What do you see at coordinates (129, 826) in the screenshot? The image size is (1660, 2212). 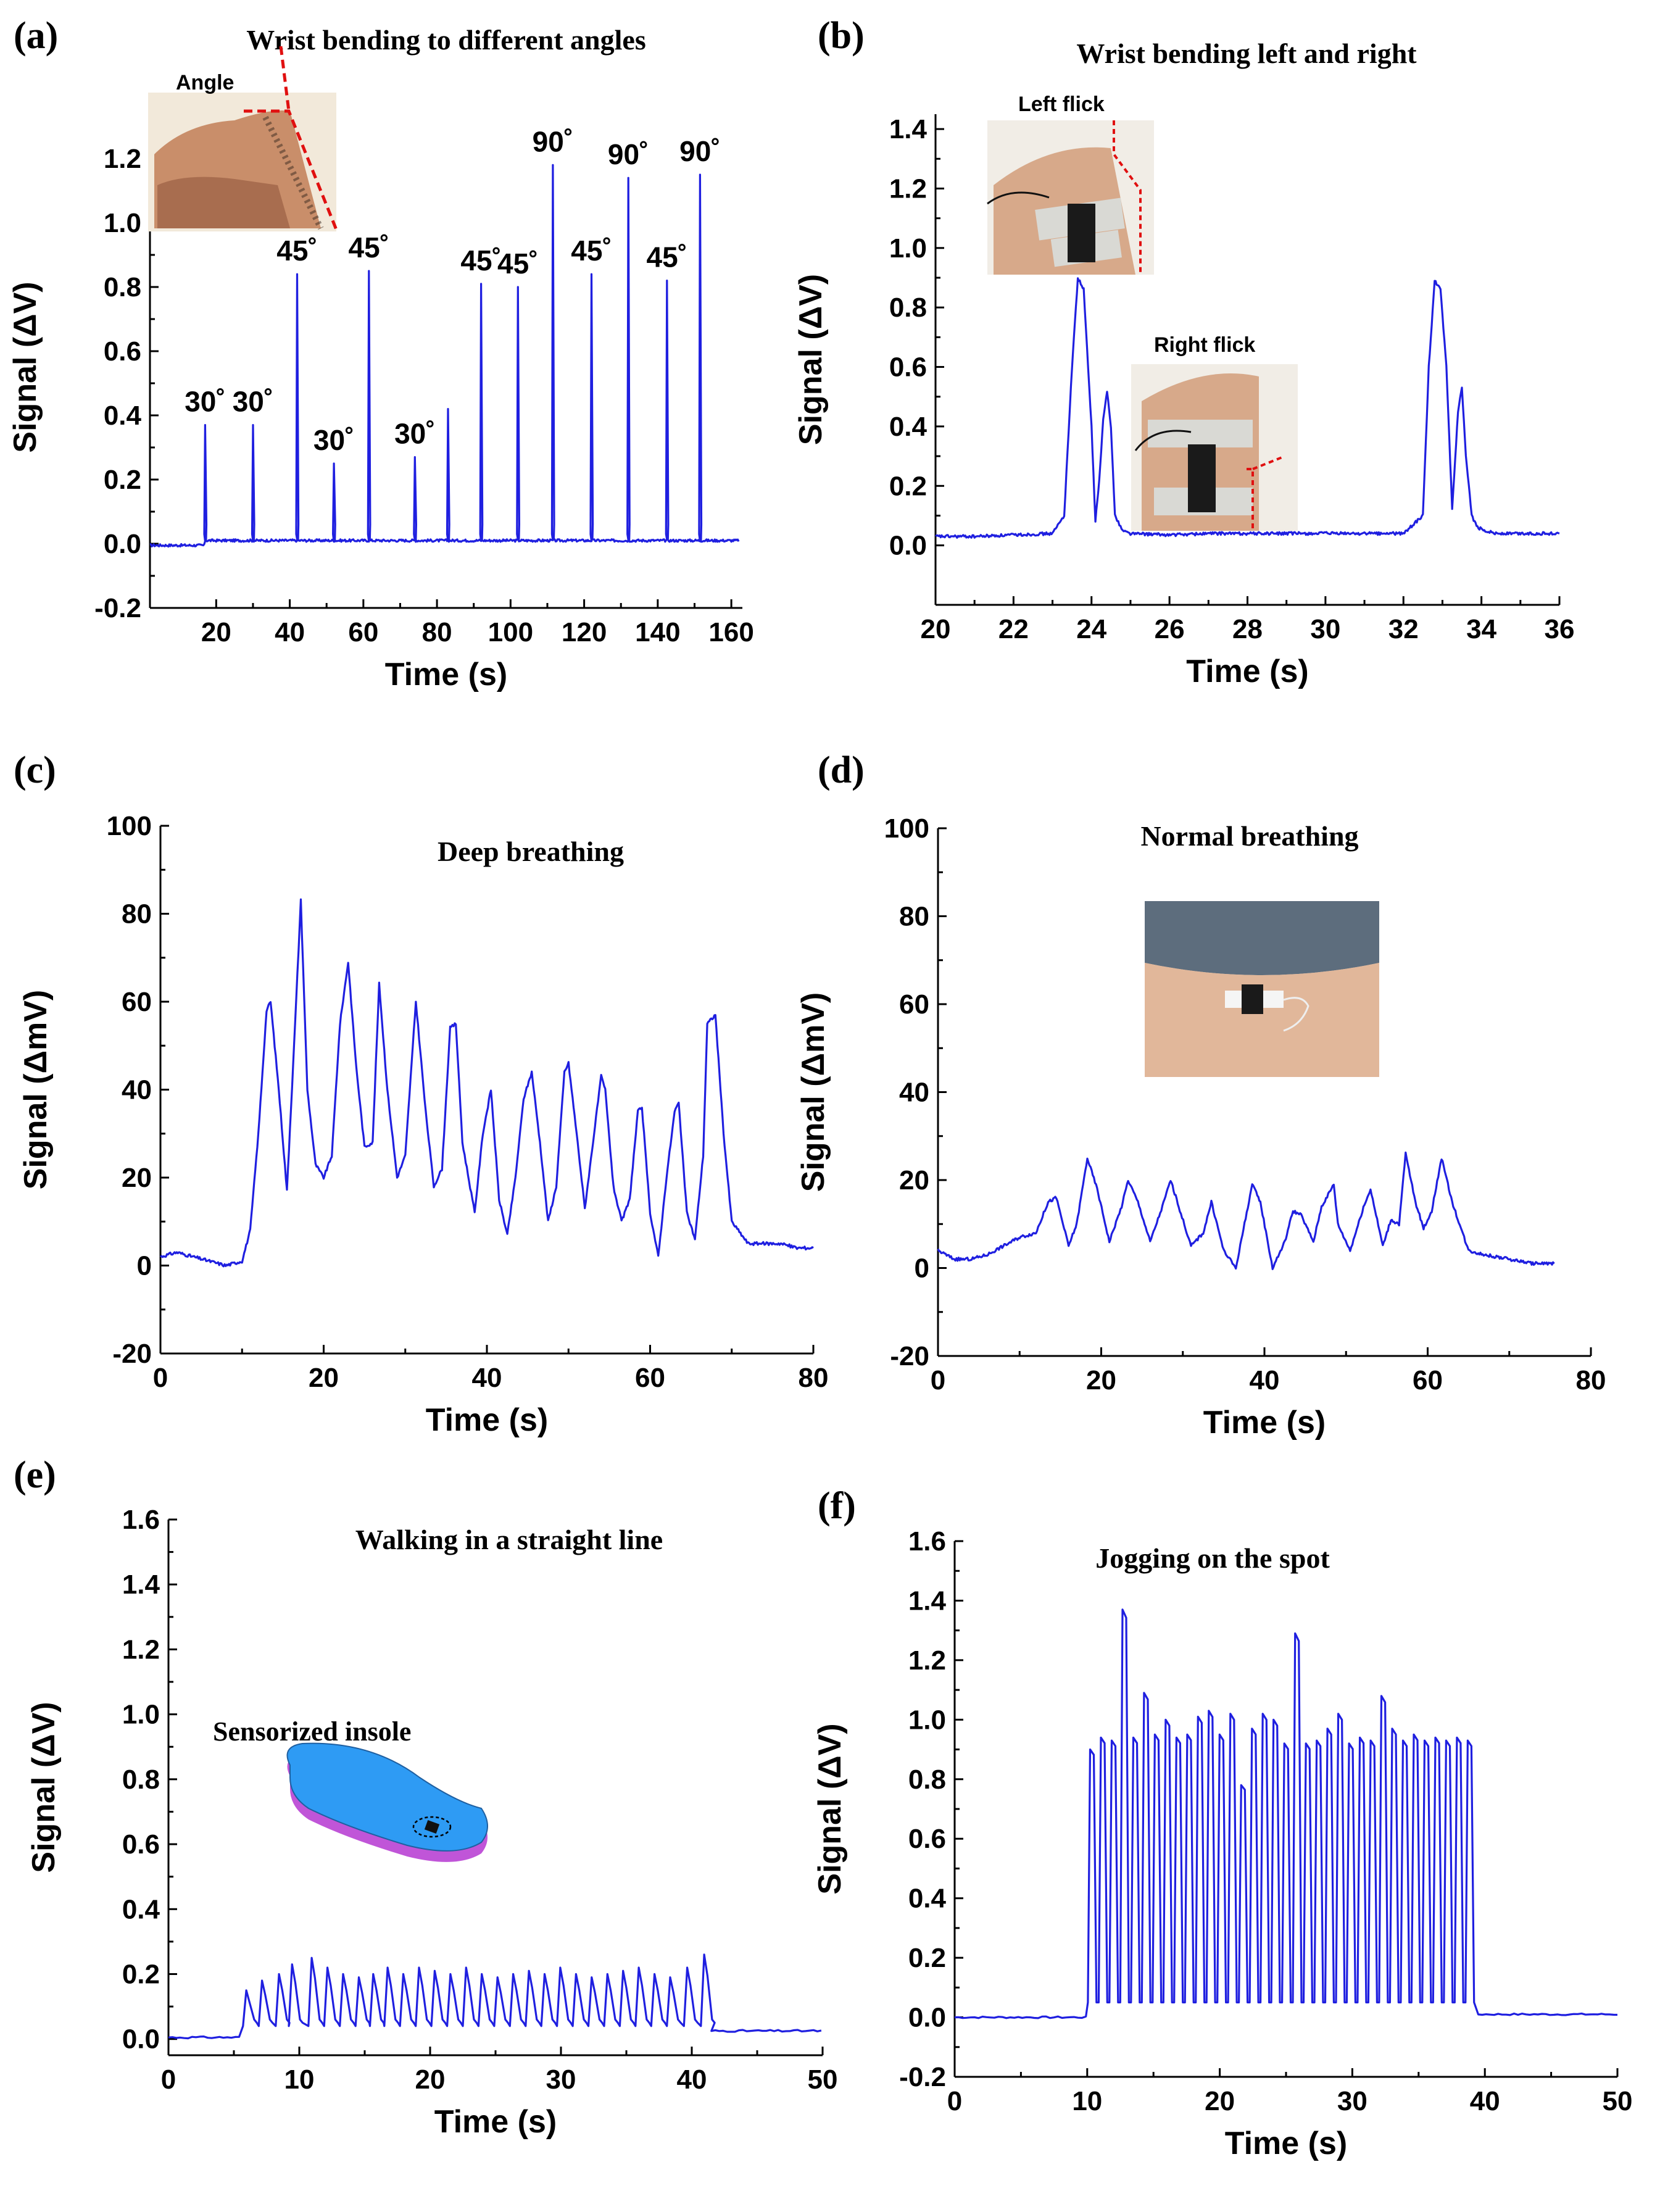 I see `y-tick-label: 100` at bounding box center [129, 826].